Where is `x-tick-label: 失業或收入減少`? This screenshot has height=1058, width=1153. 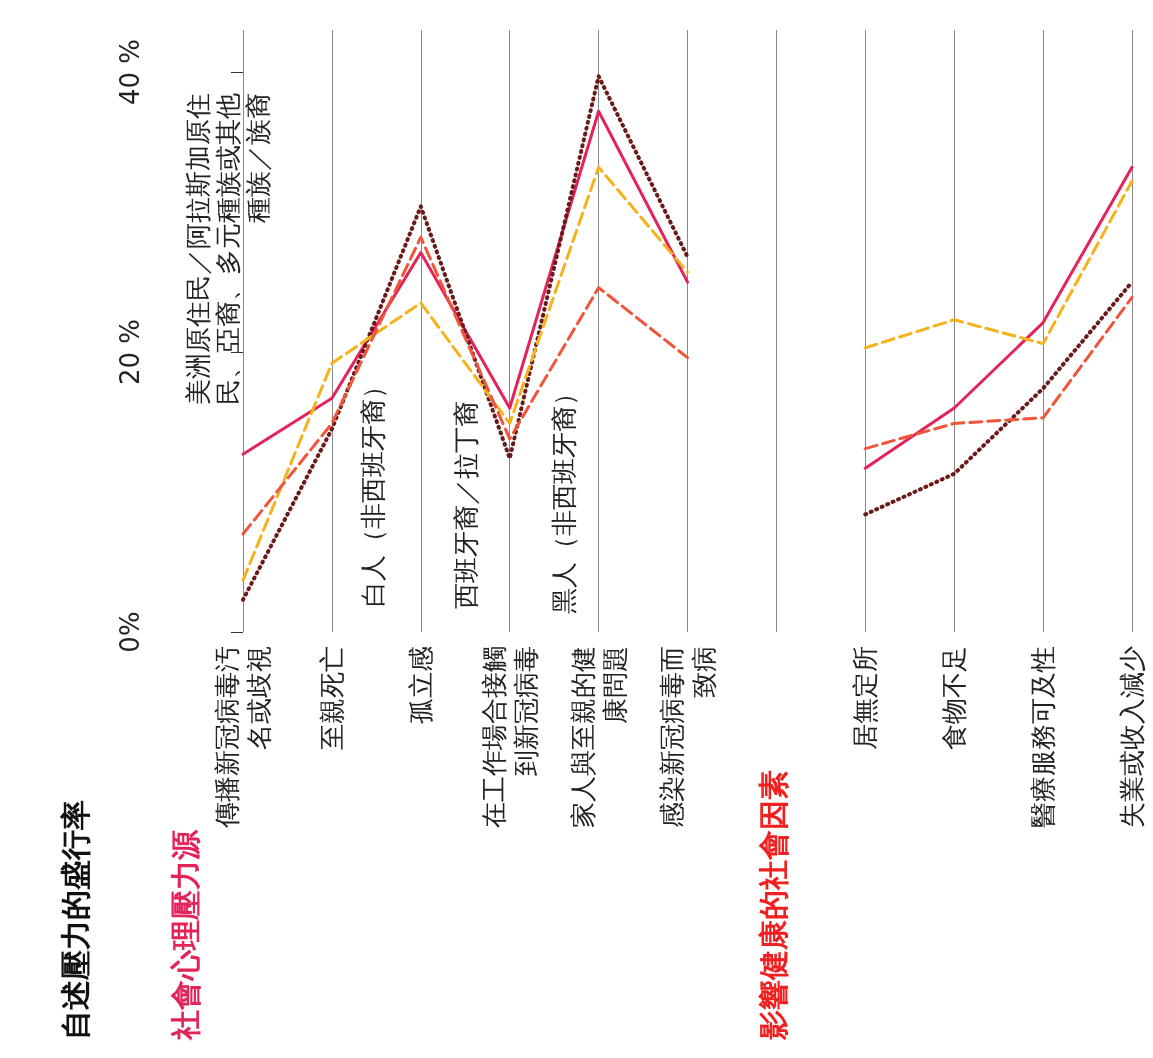
x-tick-label: 失業或收入減少 is located at coordinates (1132, 737).